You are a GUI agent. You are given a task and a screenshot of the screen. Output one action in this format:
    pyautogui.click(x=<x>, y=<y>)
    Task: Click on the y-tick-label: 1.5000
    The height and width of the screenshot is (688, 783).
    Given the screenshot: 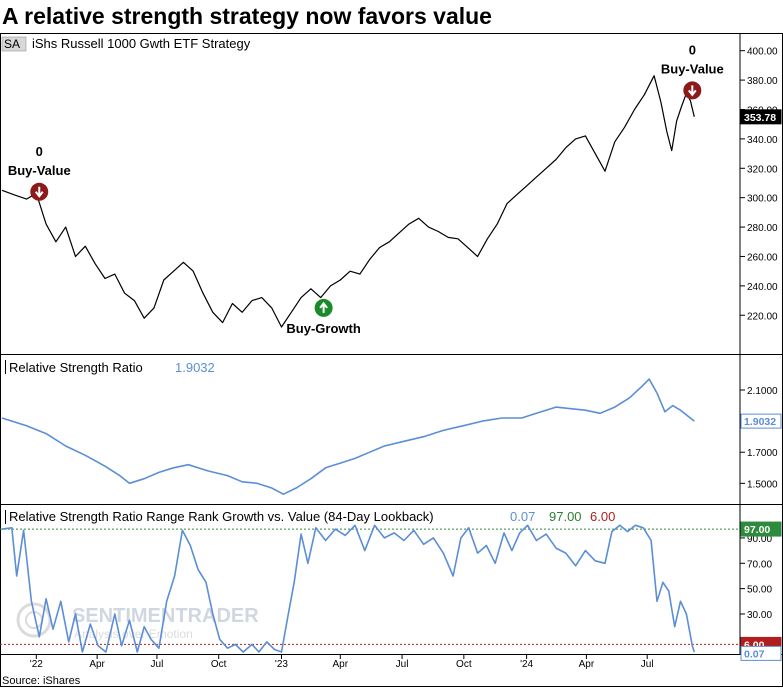 What is the action you would take?
    pyautogui.click(x=762, y=484)
    